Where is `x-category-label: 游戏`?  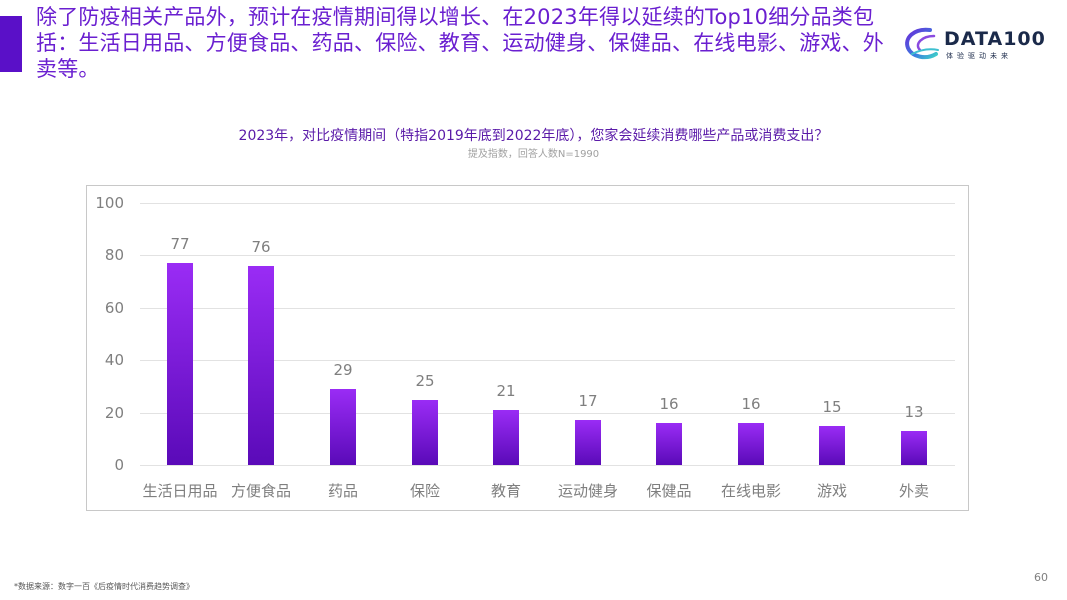 x-category-label: 游戏 is located at coordinates (831, 491).